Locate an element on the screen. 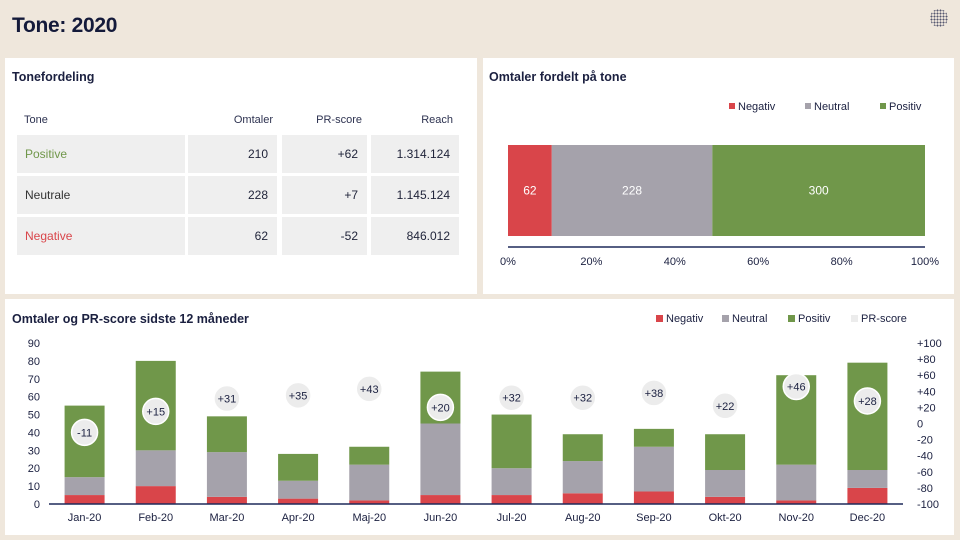  dist-label-neutral: 228 is located at coordinates (632, 191).